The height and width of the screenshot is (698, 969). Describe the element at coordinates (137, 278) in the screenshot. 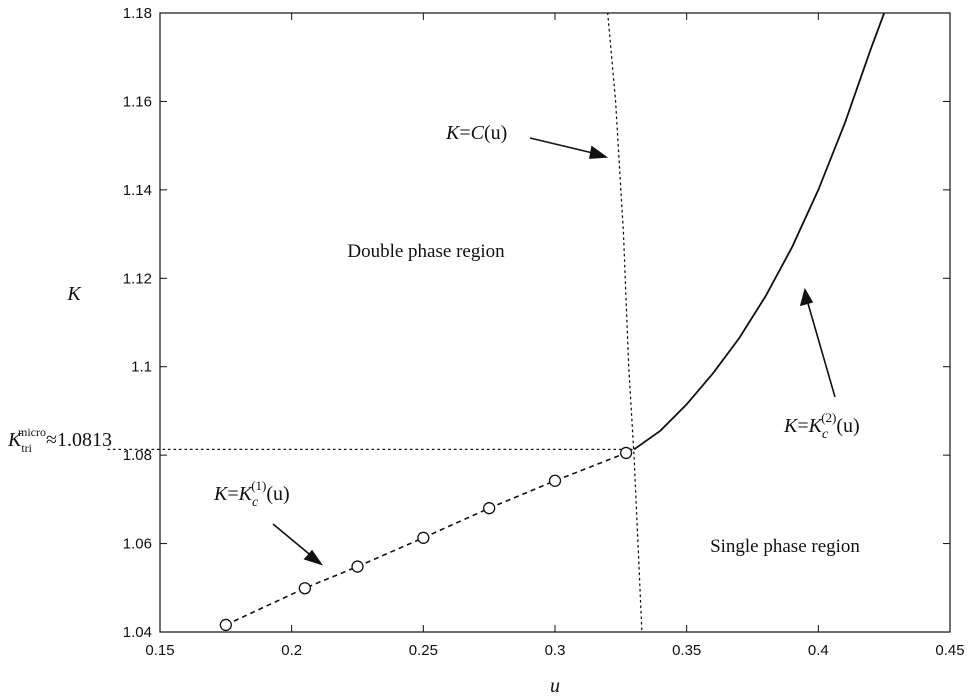

I see `y-tick-label: 1.12` at that location.